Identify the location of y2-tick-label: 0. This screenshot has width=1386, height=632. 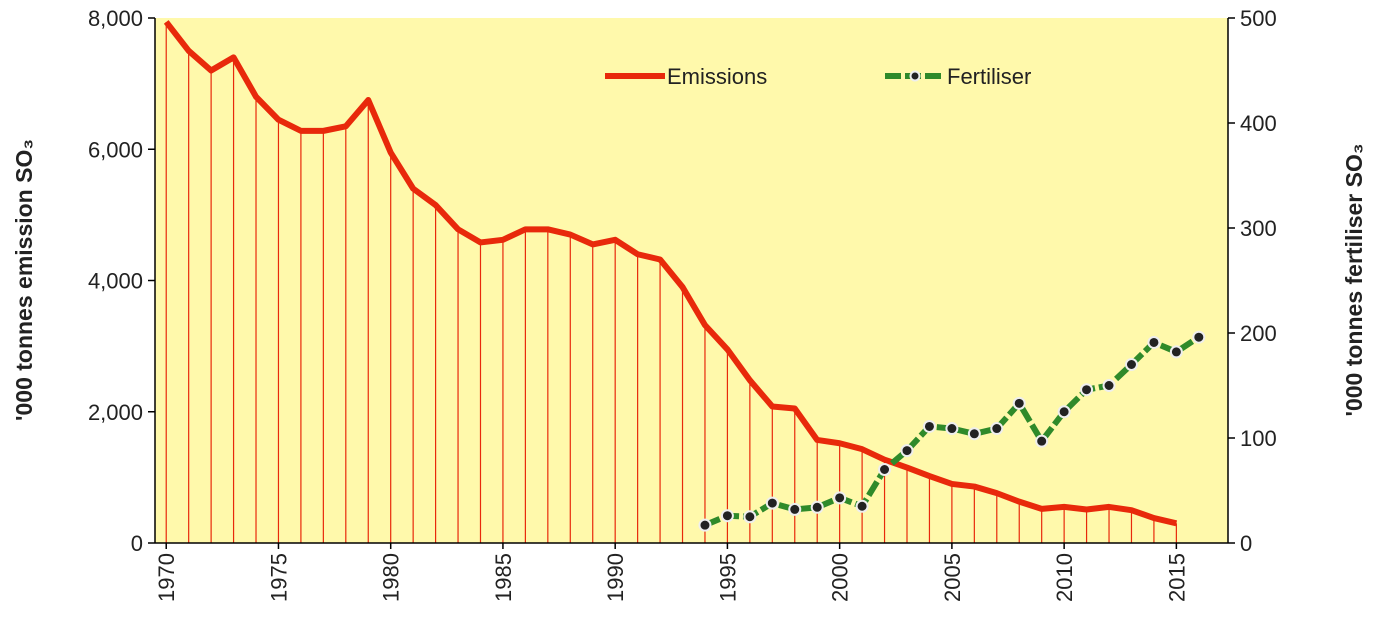
(1246, 543).